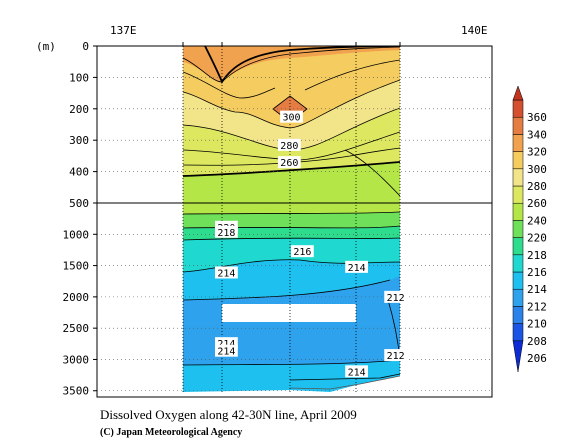  Describe the element at coordinates (537, 341) in the screenshot. I see `colorbar-tick-label: 208` at that location.